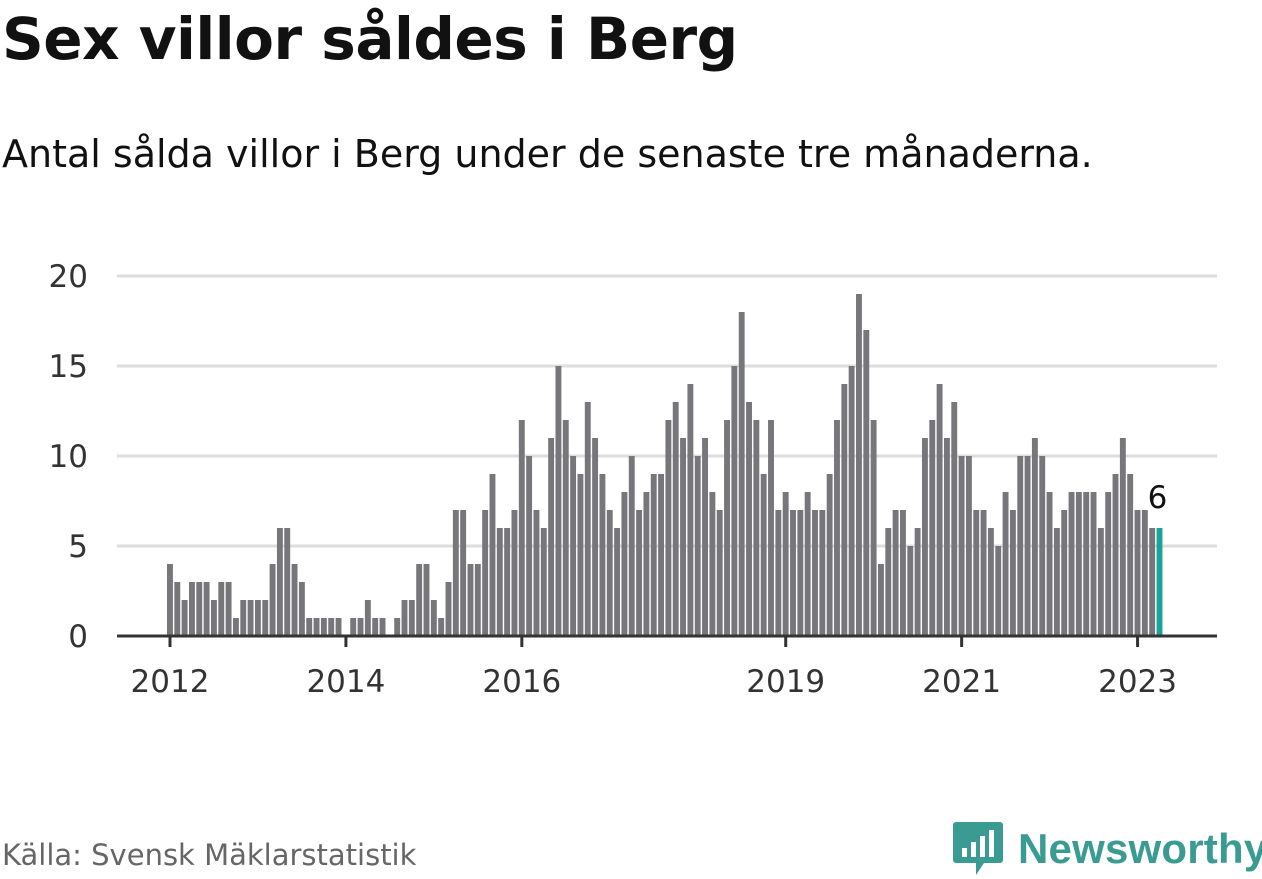  What do you see at coordinates (68, 277) in the screenshot?
I see `y-tick-label: 20` at bounding box center [68, 277].